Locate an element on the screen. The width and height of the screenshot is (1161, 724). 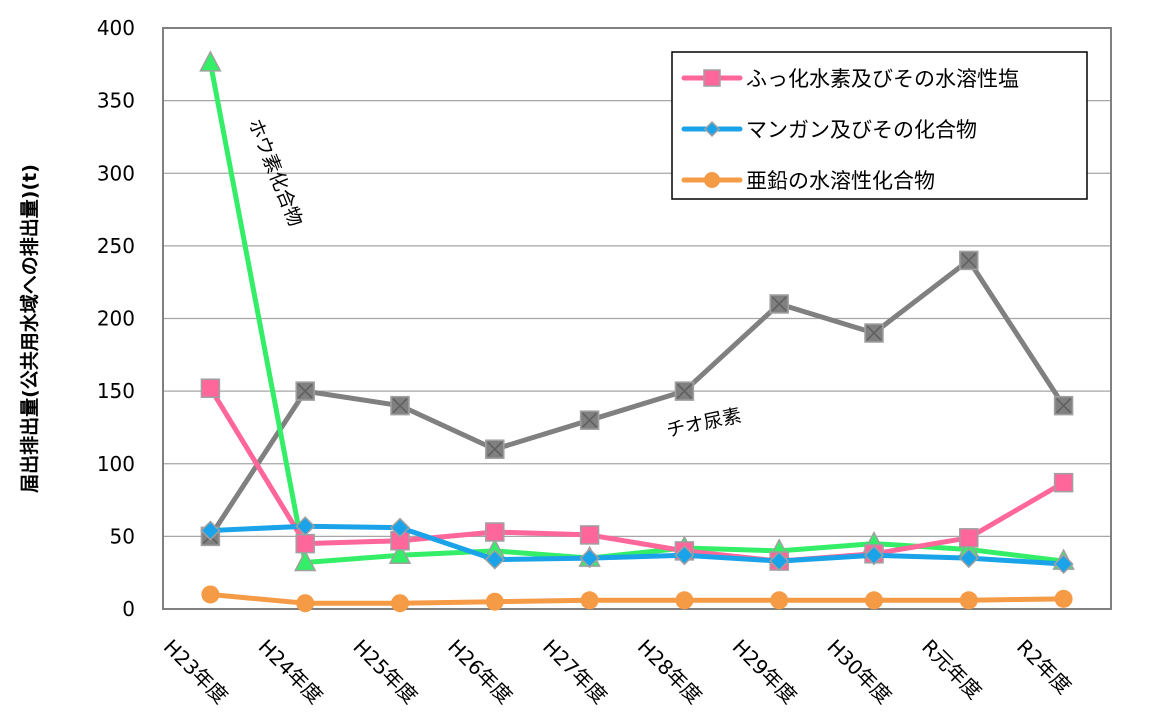
y-tick-label: 400 is located at coordinates (116, 28).